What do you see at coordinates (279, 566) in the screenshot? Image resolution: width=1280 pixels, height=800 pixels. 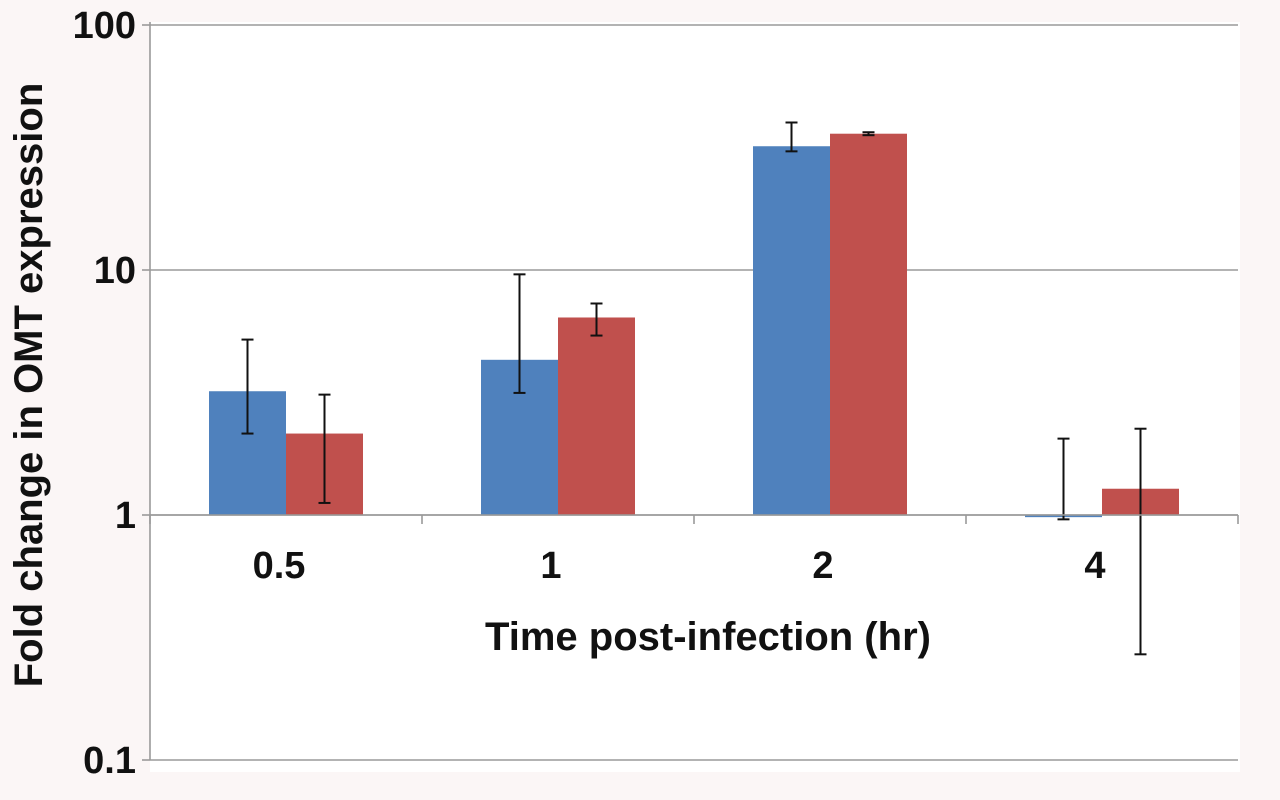 I see `x-tick-label: 0.5` at bounding box center [279, 566].